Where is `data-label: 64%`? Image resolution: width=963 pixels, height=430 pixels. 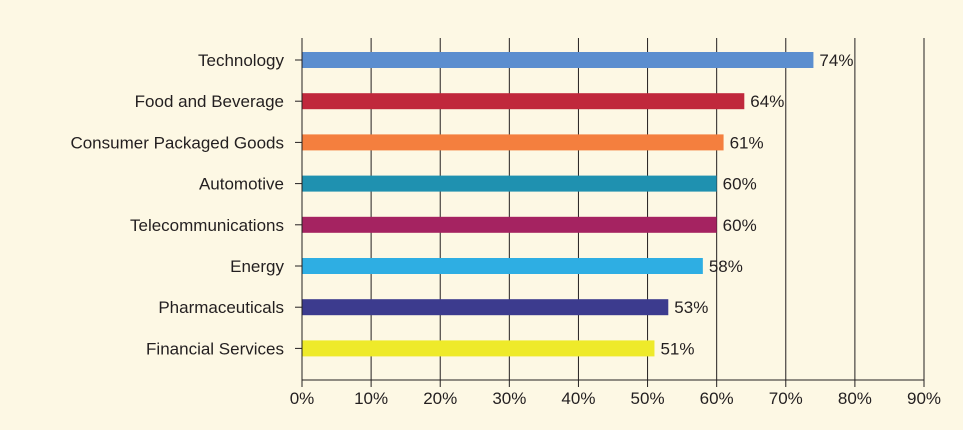
data-label: 64% is located at coordinates (767, 101).